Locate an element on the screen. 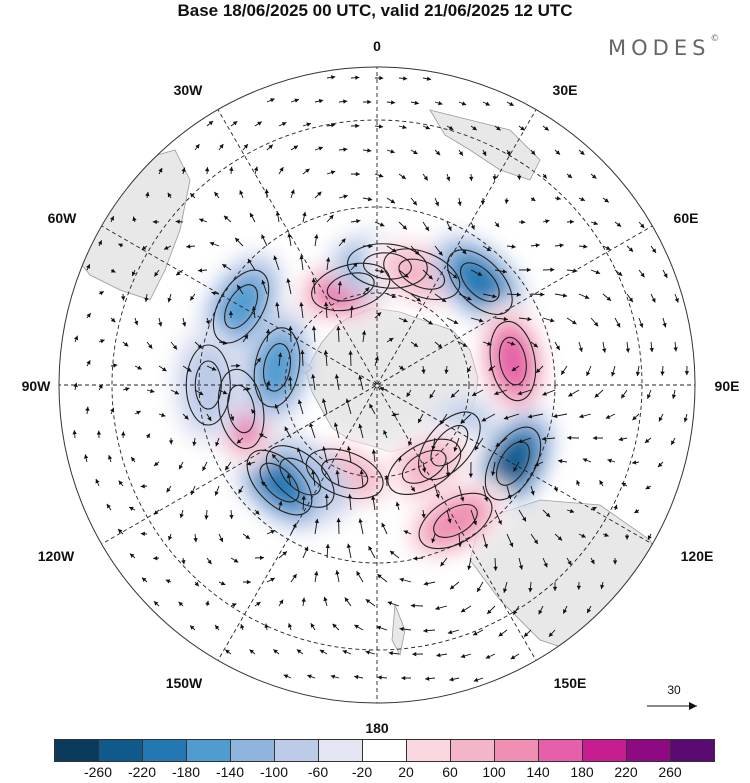 The image size is (750, 783). label-60w: 60W is located at coordinates (63, 218).